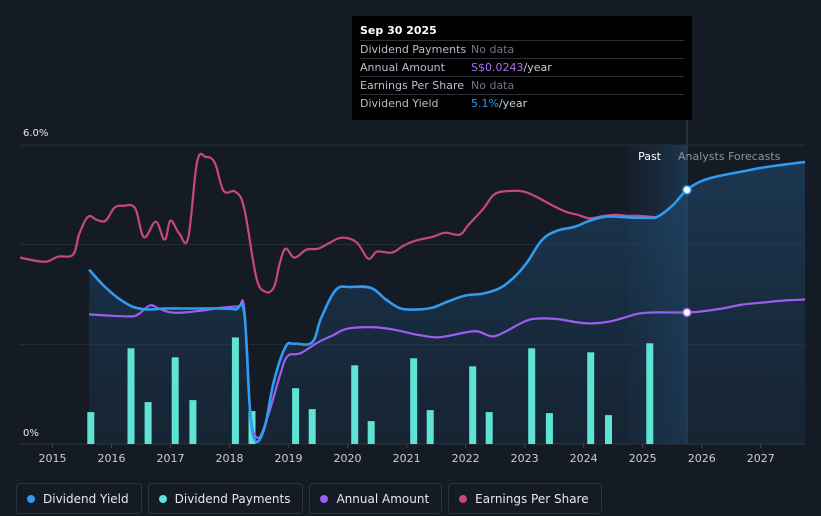 This screenshot has width=821, height=516. I want to click on x-tick-label: 2017, so click(171, 458).